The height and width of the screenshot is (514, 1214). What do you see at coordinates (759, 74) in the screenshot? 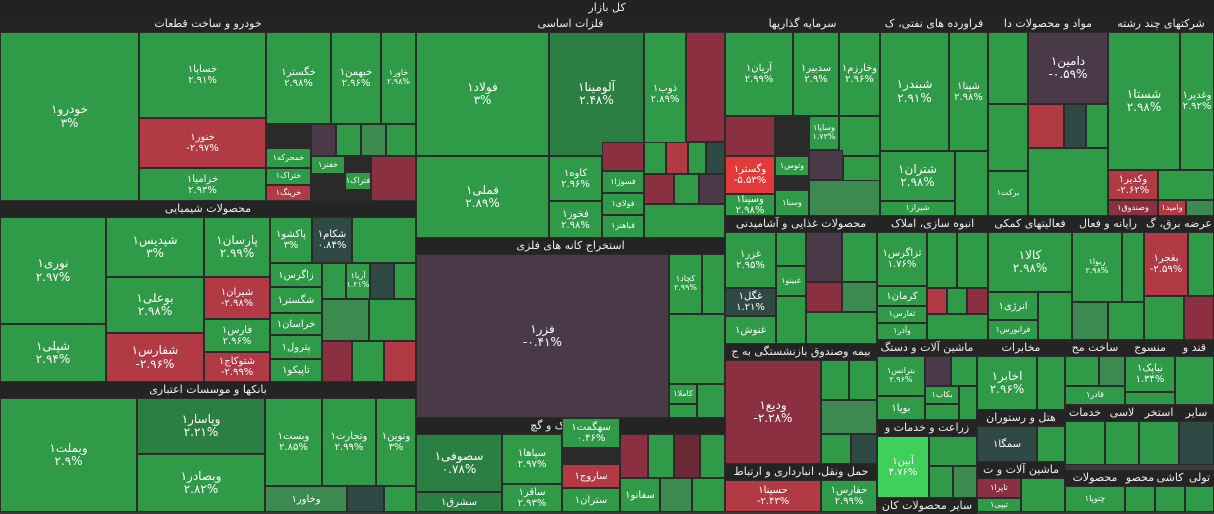
I see `tile-arian: آریان۱ ۲.۹۹%` at bounding box center [759, 74].